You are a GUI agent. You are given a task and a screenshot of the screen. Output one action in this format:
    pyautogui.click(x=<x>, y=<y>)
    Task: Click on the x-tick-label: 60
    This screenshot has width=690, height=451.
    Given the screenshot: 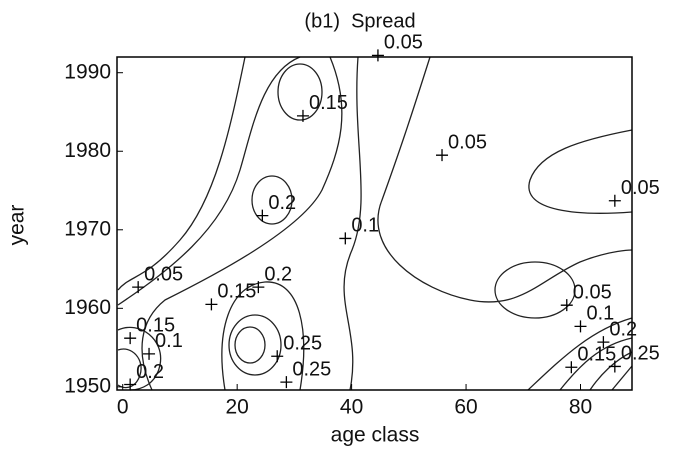 What is the action you would take?
    pyautogui.click(x=465, y=407)
    